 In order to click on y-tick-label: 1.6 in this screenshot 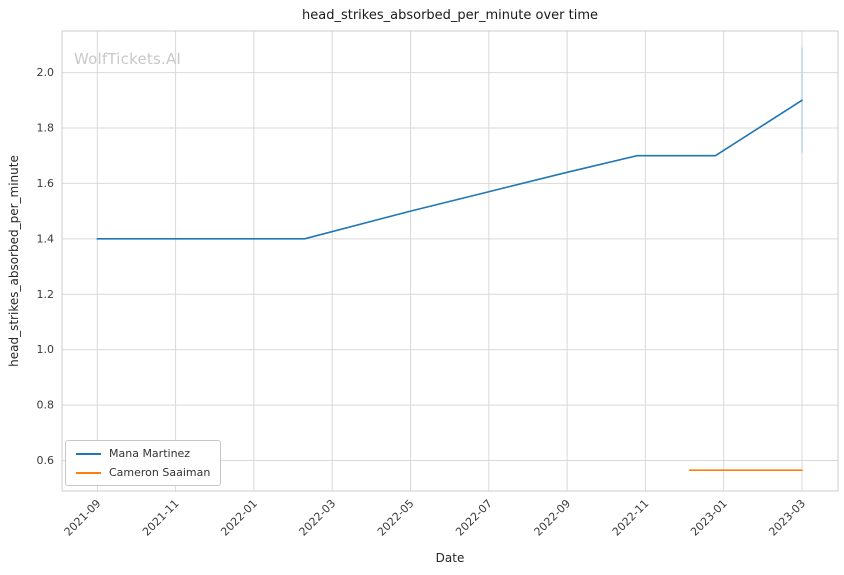, I will do `click(46, 183)`.